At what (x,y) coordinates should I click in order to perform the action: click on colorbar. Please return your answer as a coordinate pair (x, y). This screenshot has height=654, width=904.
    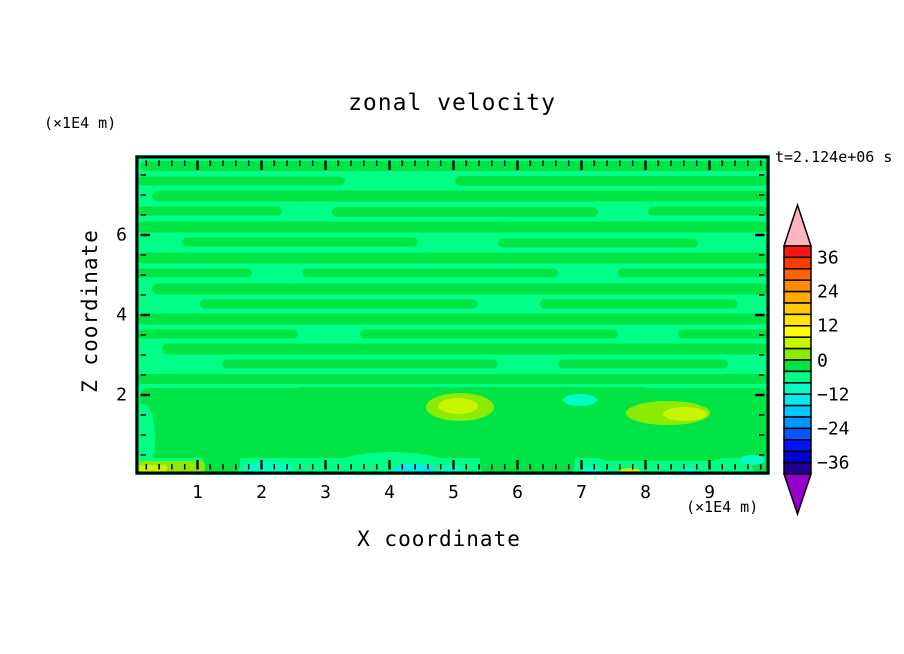
    Looking at the image, I should click on (797, 359).